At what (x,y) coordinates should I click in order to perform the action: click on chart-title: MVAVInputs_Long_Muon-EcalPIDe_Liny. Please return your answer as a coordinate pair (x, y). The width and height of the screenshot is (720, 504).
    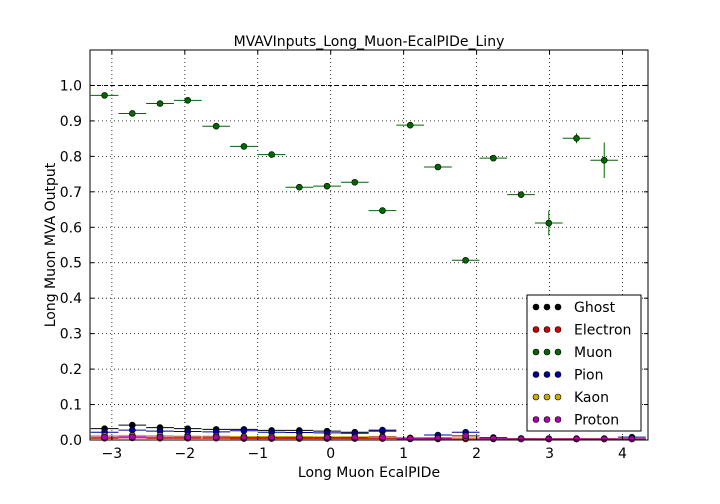
    Looking at the image, I should click on (369, 42).